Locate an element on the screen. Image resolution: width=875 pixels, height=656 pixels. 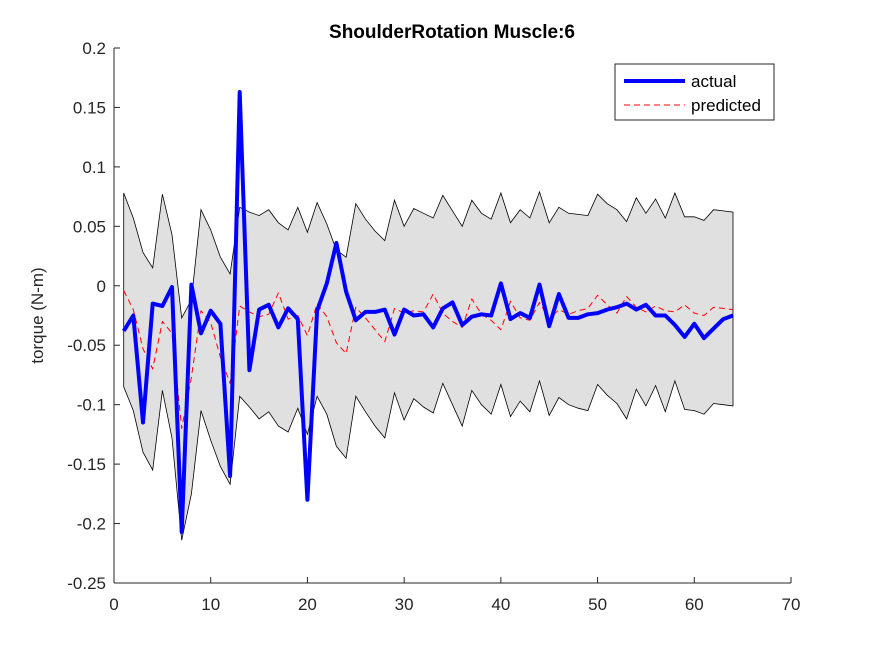
x-tick-label: 10 is located at coordinates (210, 604).